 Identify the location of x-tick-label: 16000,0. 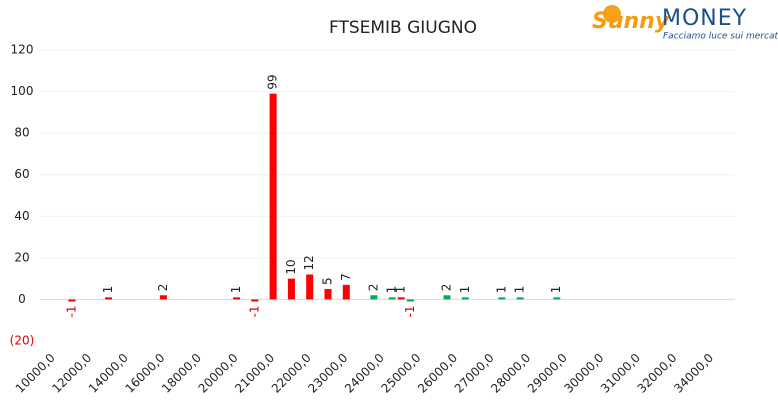
(144, 373).